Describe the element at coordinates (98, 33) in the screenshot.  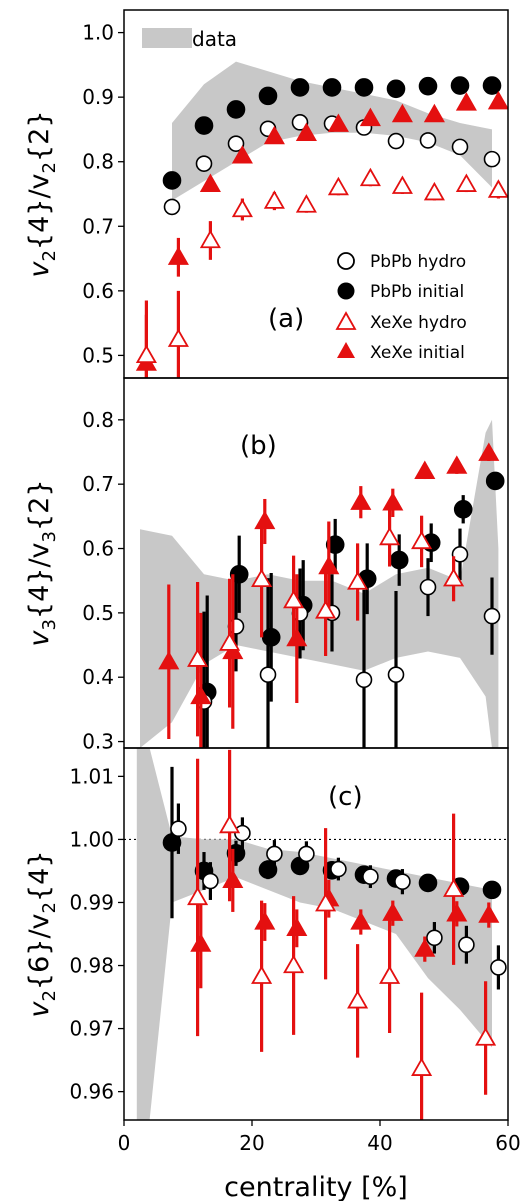
I see `y-tick-label: 1.0` at that location.